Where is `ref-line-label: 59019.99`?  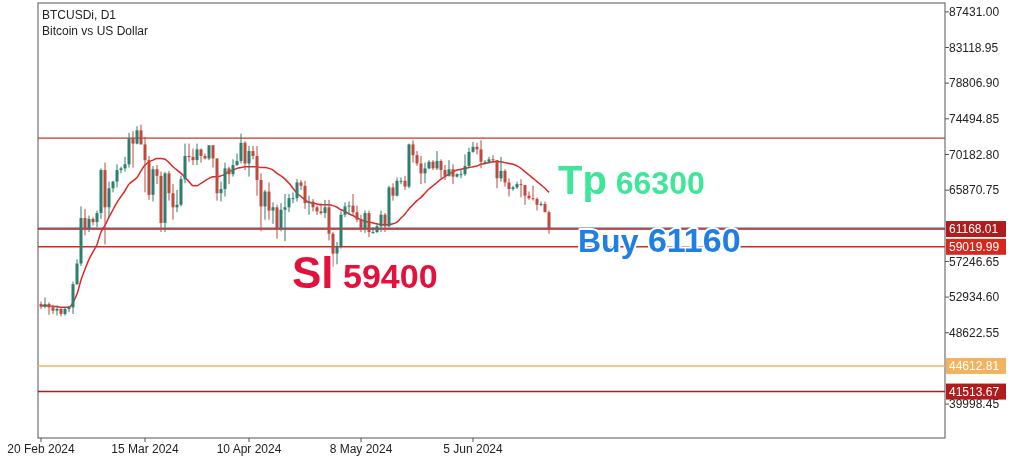
ref-line-label: 59019.99 is located at coordinates (974, 247).